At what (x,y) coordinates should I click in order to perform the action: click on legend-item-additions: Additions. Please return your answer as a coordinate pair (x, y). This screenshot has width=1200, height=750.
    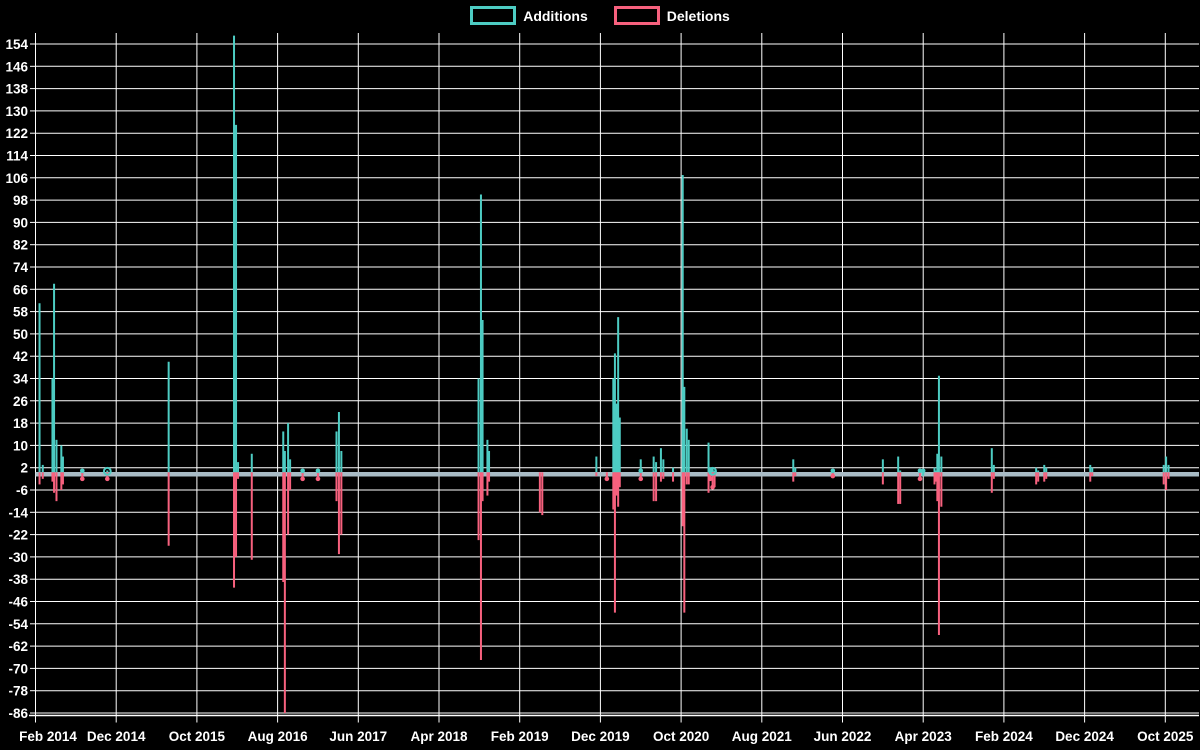
    Looking at the image, I should click on (529, 15).